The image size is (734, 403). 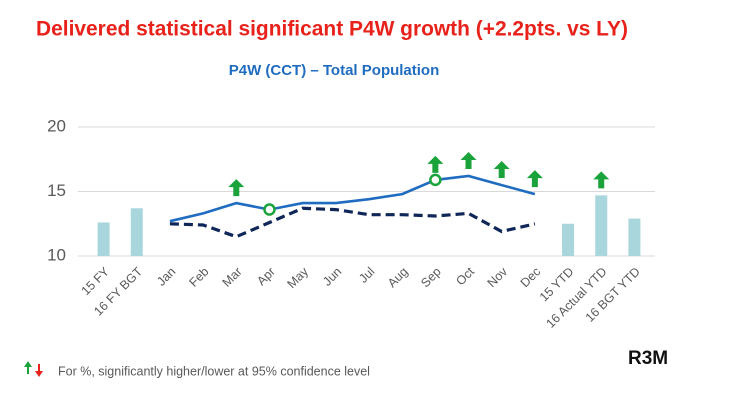 What do you see at coordinates (431, 278) in the screenshot?
I see `x-tick-label: Sep` at bounding box center [431, 278].